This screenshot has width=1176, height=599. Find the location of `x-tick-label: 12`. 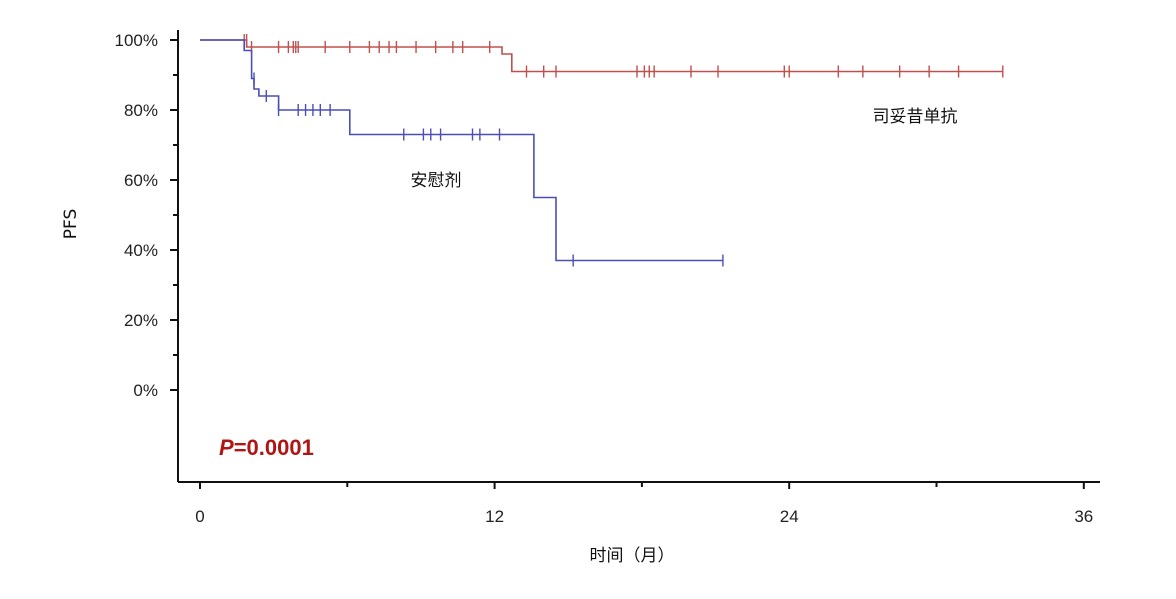

x-tick-label: 12 is located at coordinates (494, 516).